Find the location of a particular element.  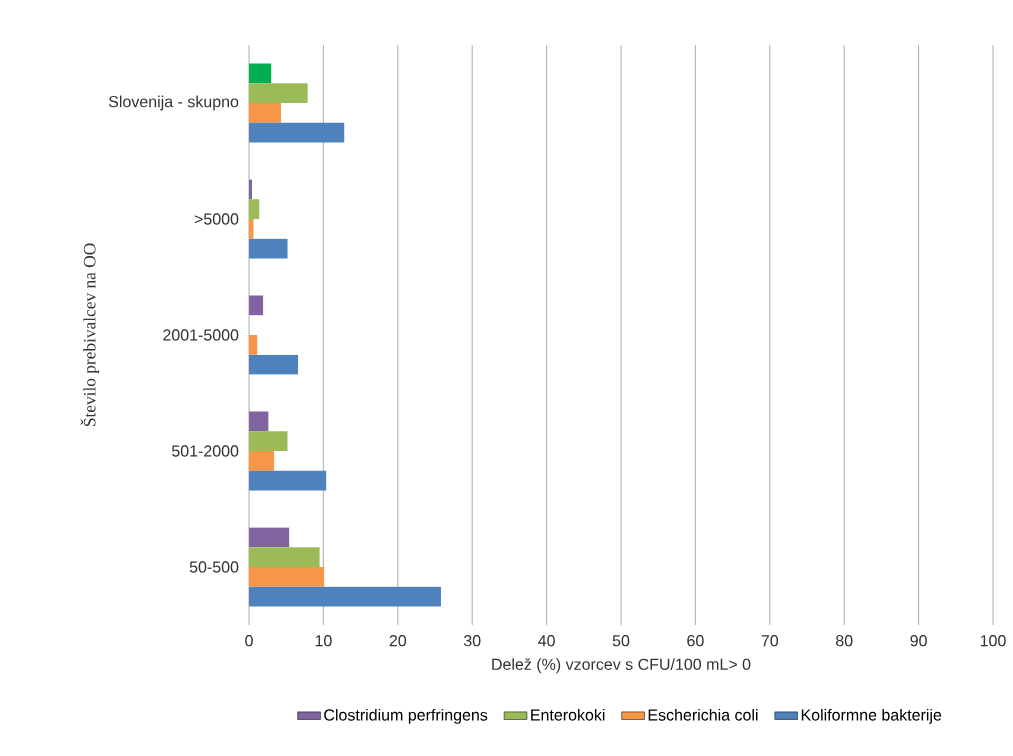

x-tick-label: 20 is located at coordinates (398, 641).